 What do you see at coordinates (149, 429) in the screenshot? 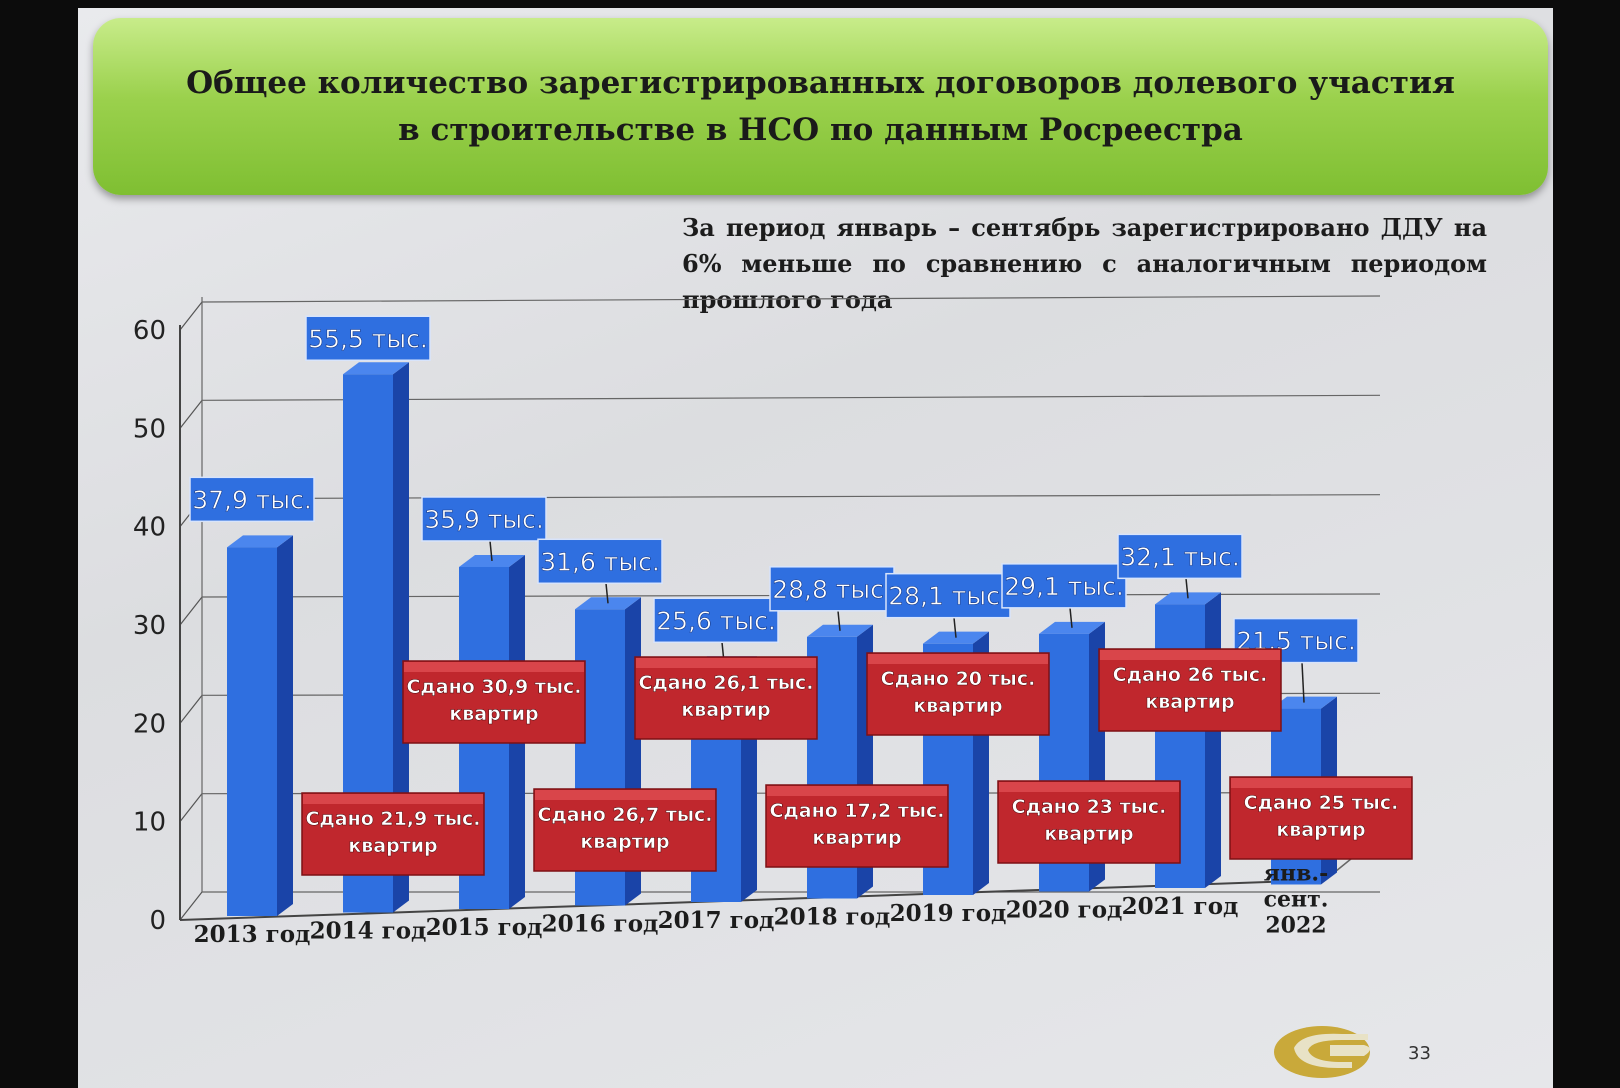
I see `y-tick-label: 50` at bounding box center [149, 429].